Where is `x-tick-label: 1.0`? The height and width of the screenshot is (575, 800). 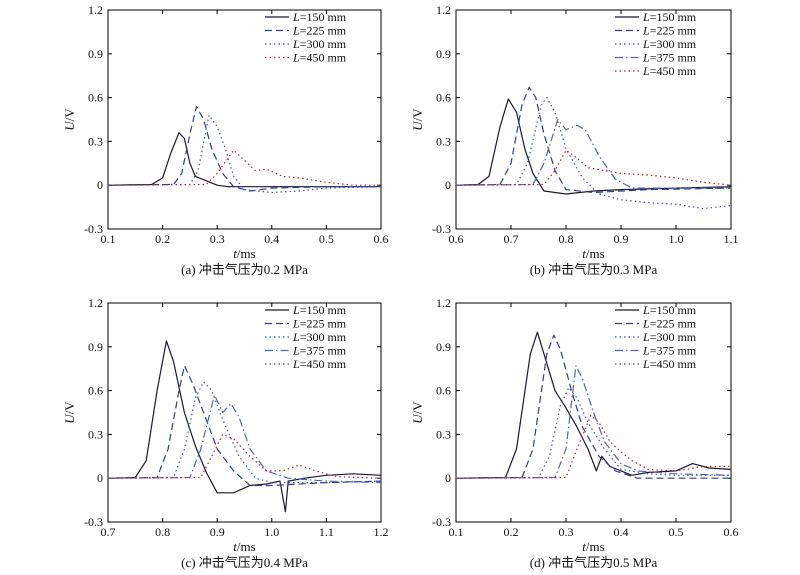 x-tick-label: 1.0 is located at coordinates (271, 532).